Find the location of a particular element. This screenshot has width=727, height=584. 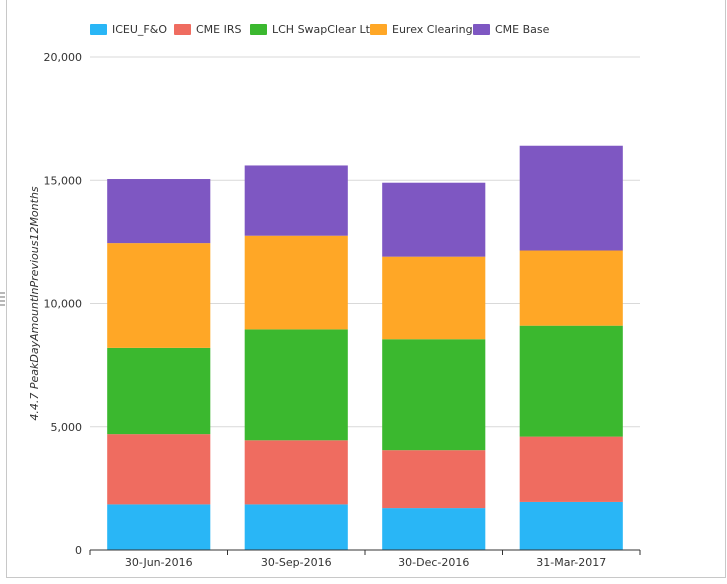

legend-item-cme-irs: CME IRS is located at coordinates (208, 29).